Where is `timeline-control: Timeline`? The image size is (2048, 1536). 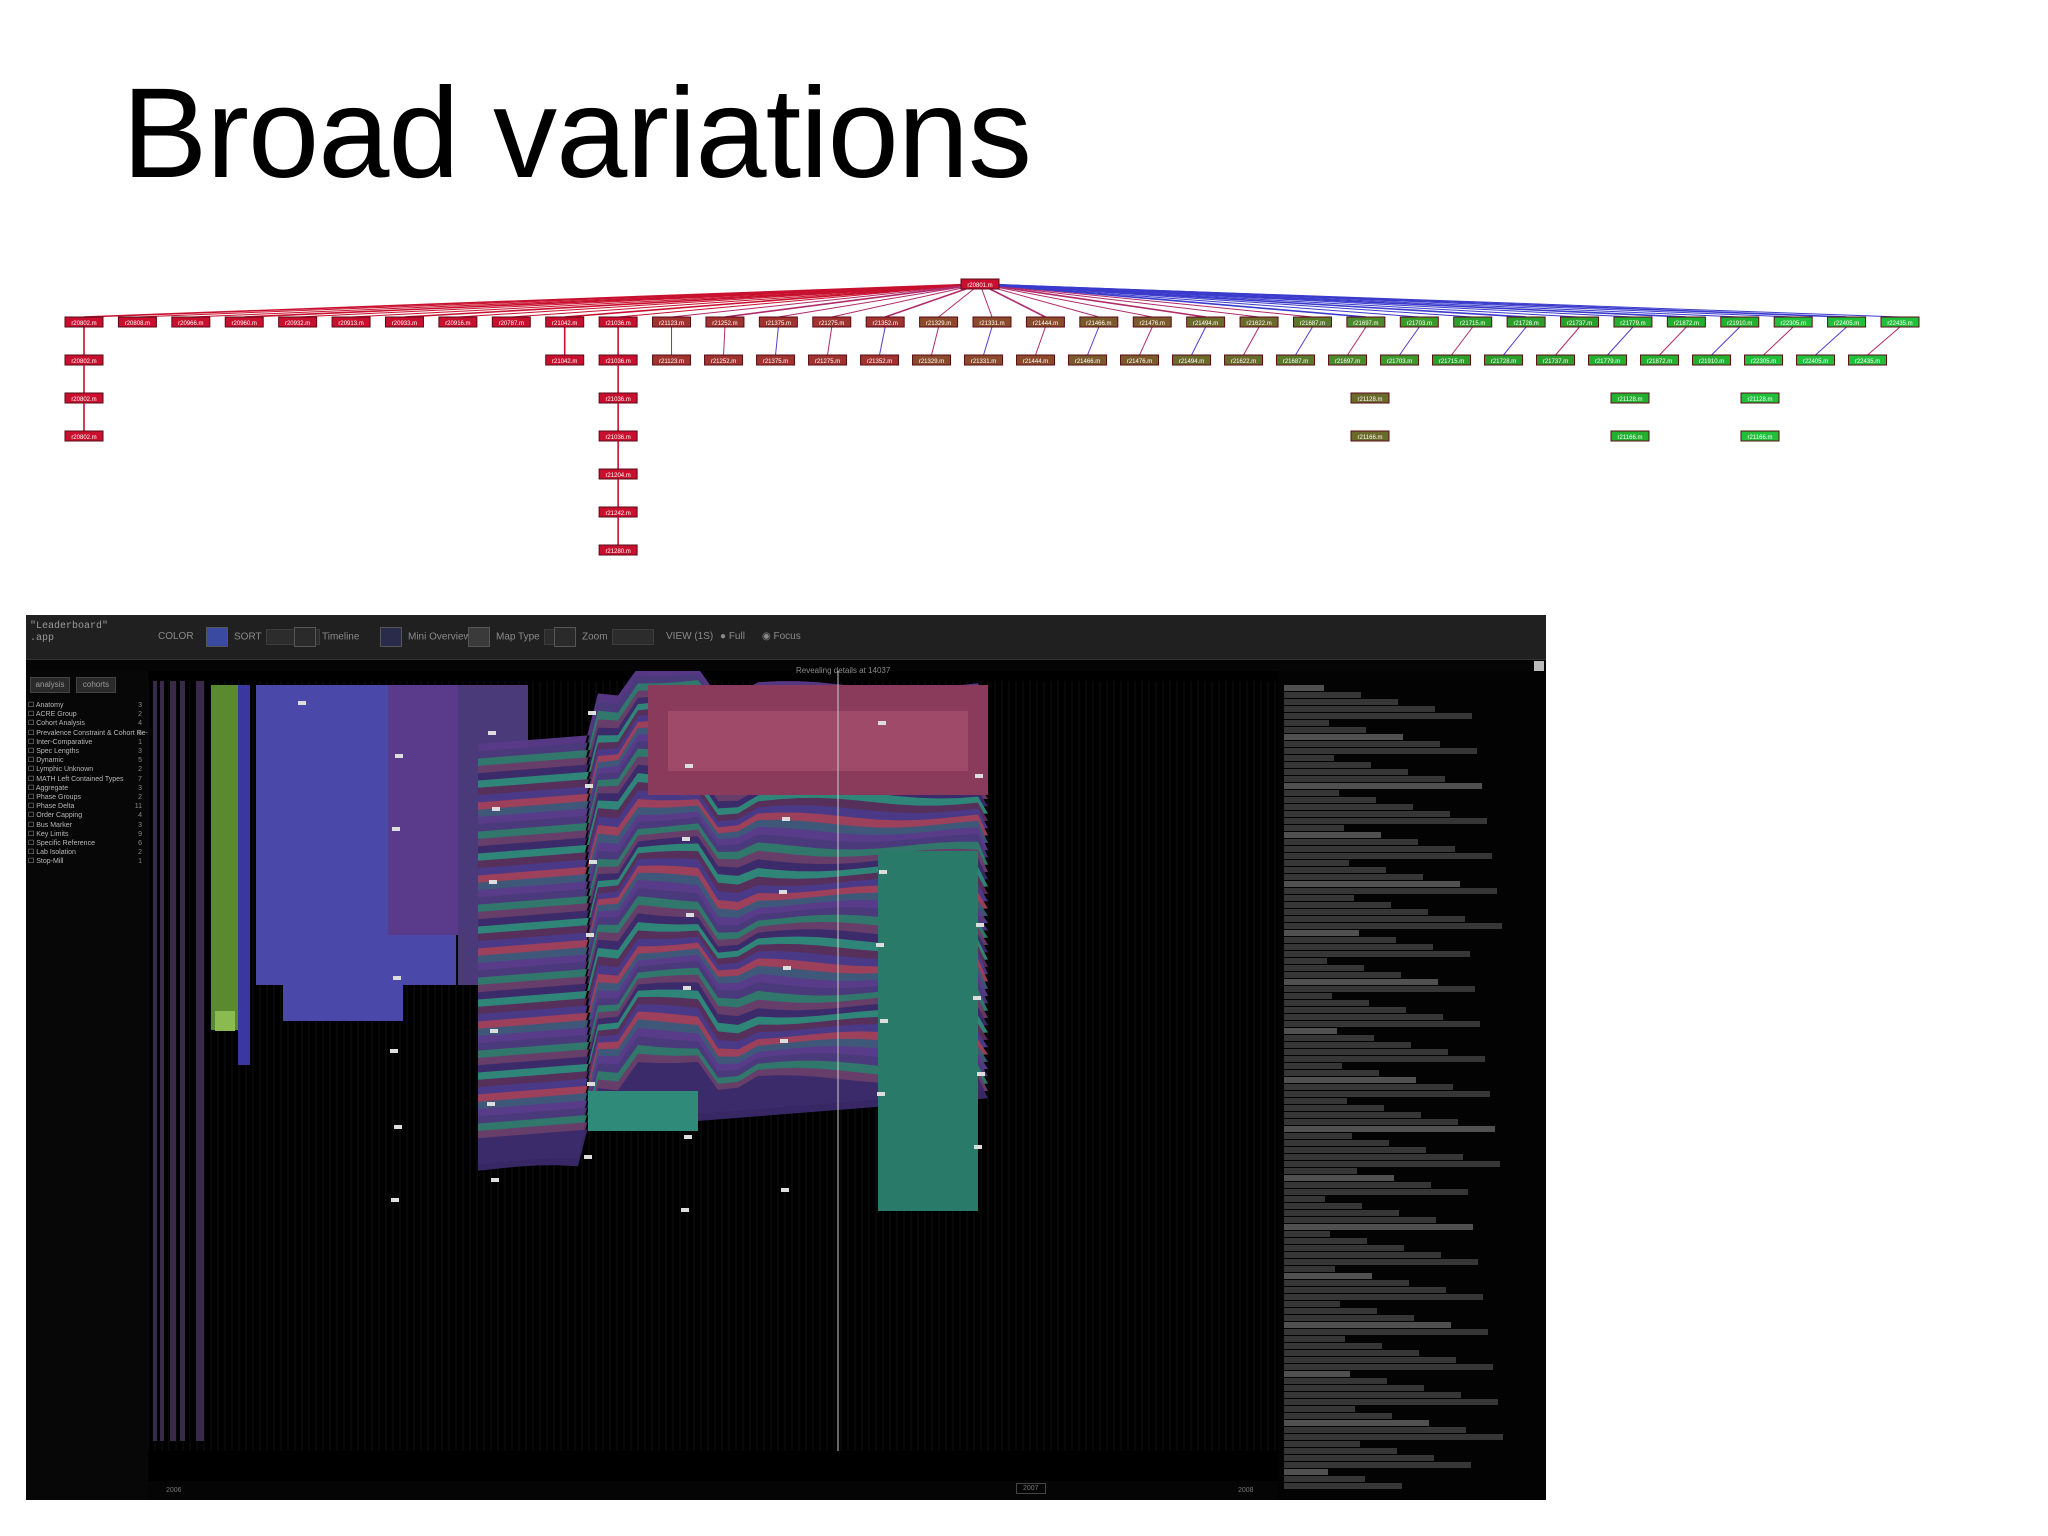
timeline-control: Timeline is located at coordinates (326, 637).